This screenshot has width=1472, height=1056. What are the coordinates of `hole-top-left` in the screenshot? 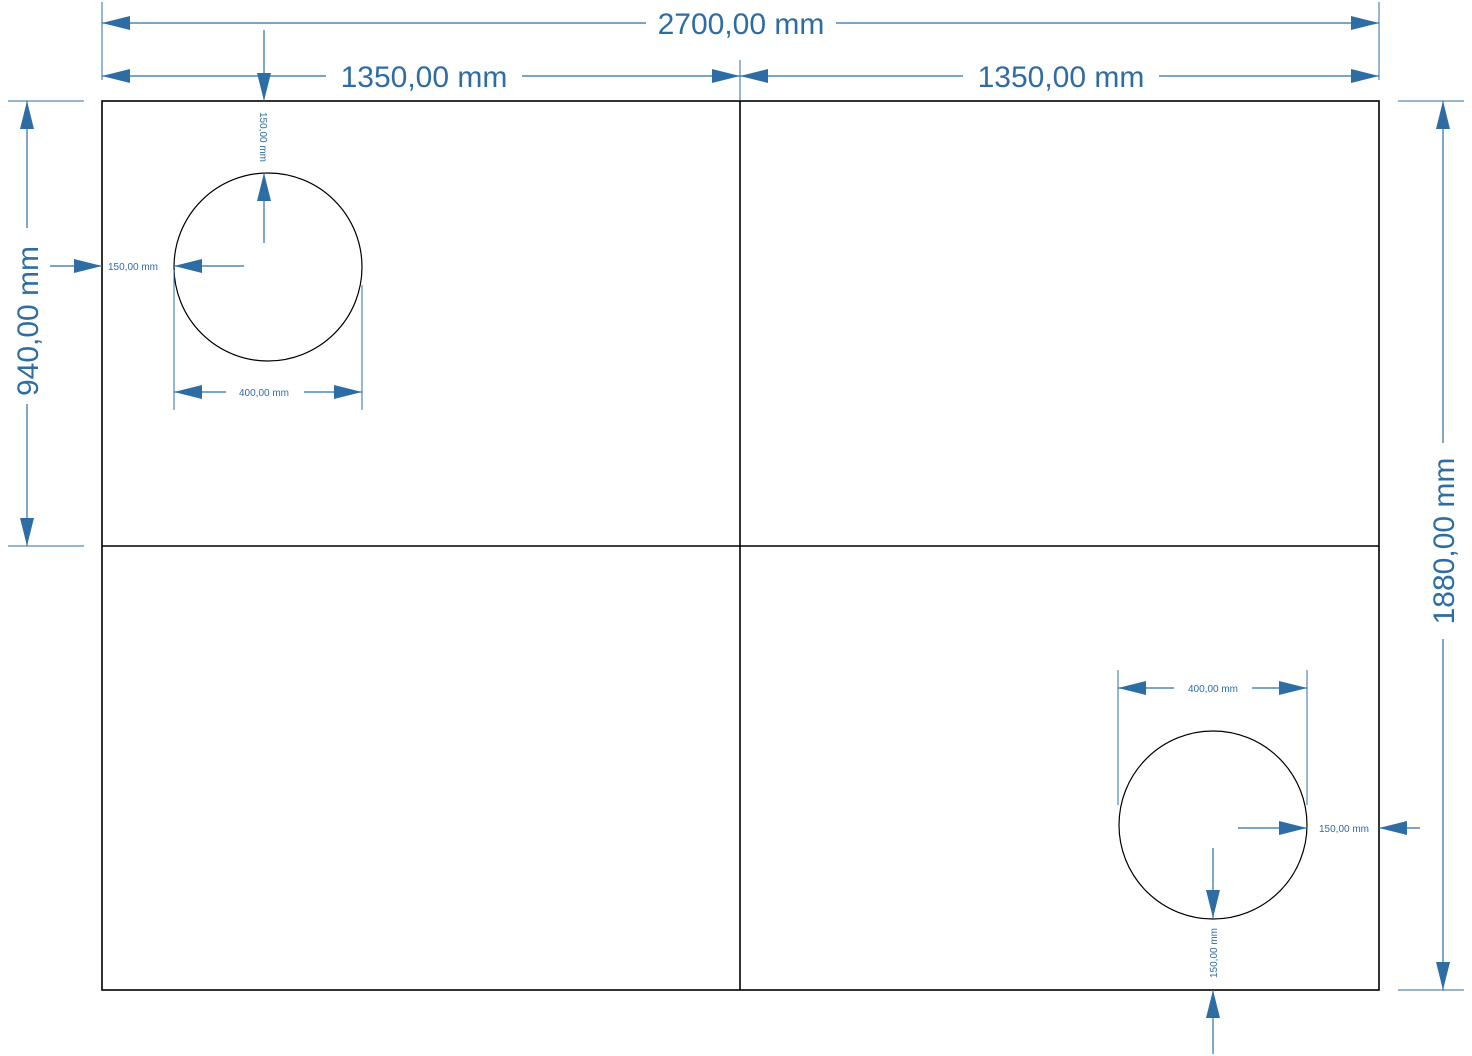 It's located at (268, 267).